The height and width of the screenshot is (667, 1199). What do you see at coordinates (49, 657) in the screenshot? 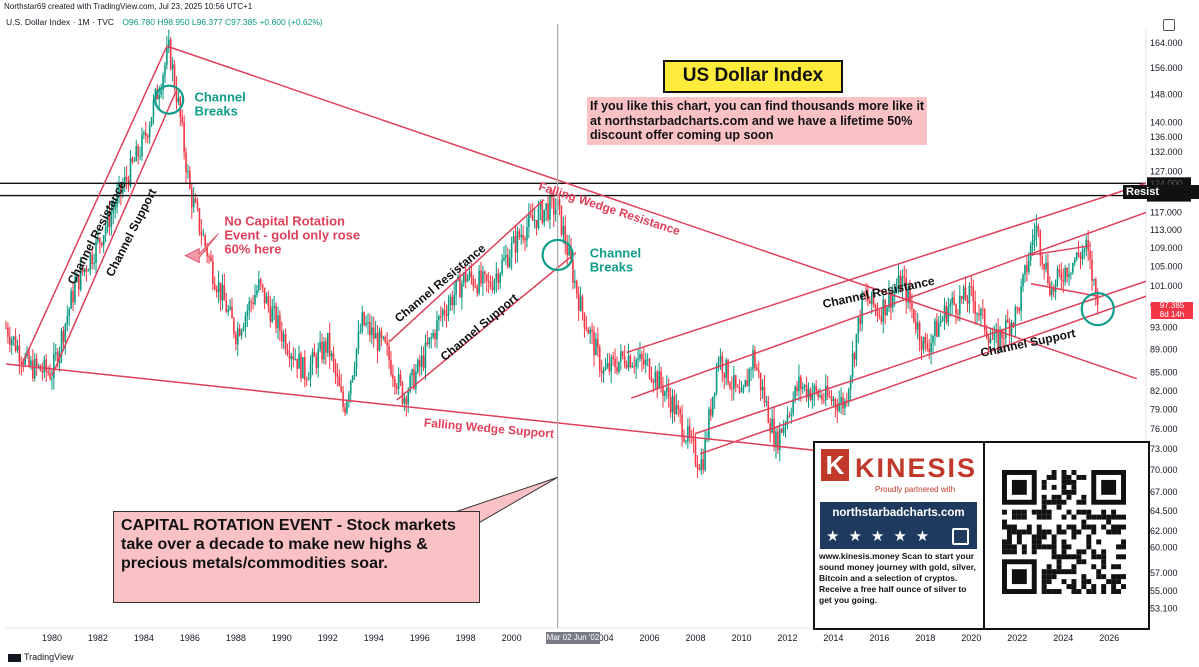
I see `tradingview-brand: TradingView` at bounding box center [49, 657].